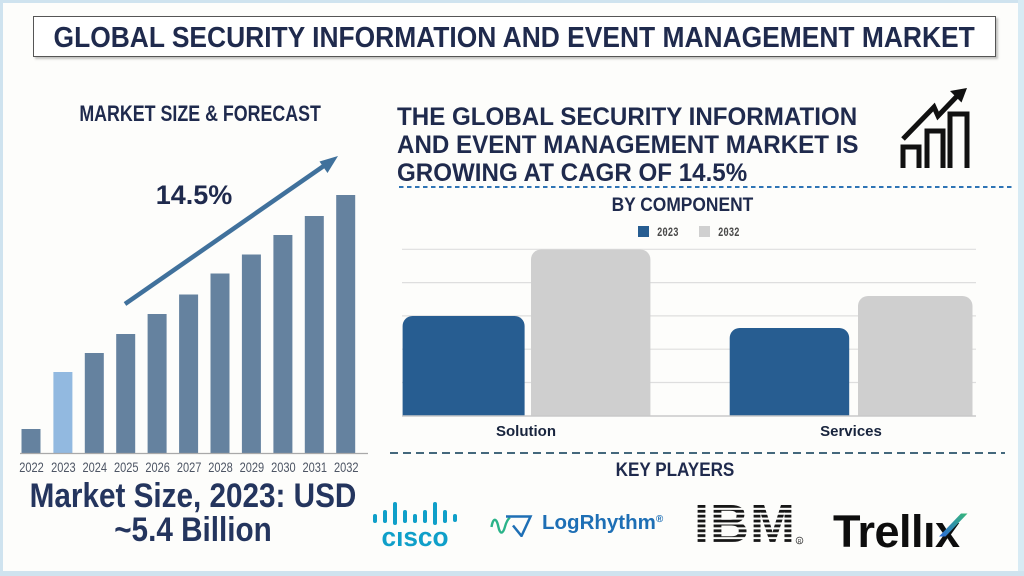 The image size is (1024, 576). Describe the element at coordinates (346, 467) in the screenshot. I see `svg-text: 2032` at that location.